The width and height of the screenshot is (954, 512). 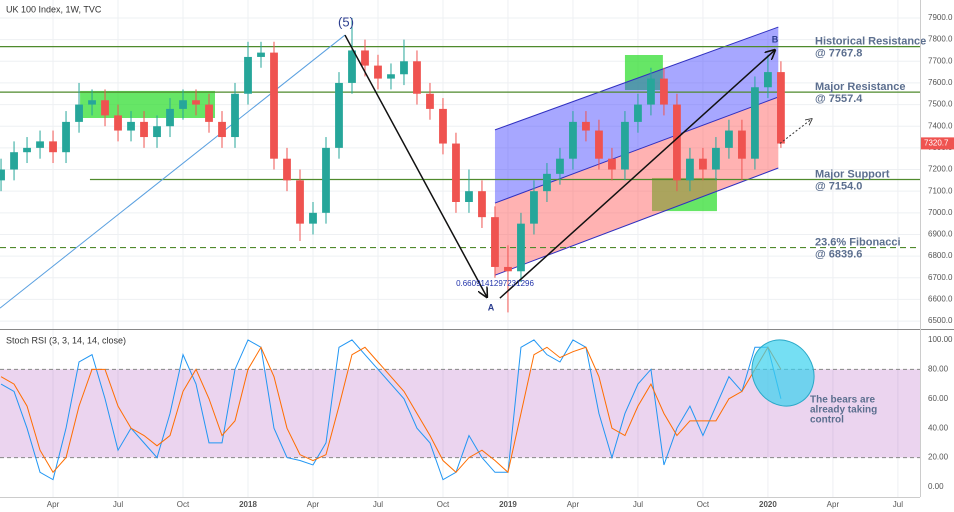 I want to click on y-tick-label: 40.00, so click(x=938, y=427).